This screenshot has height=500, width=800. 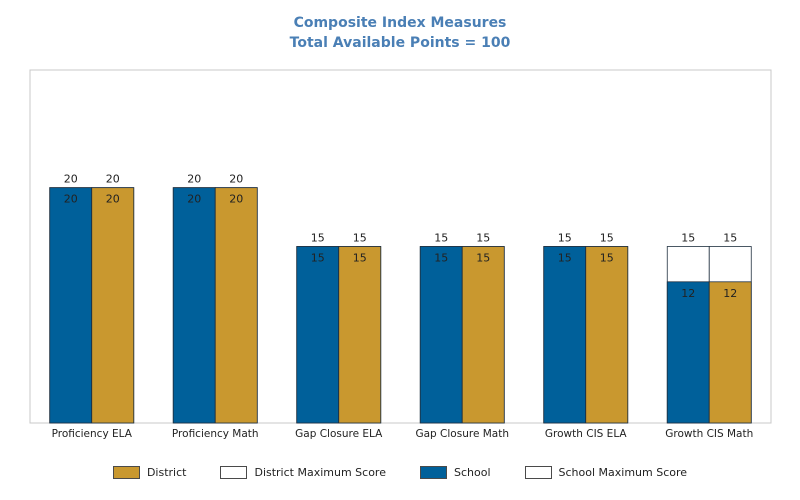 What do you see at coordinates (709, 434) in the screenshot?
I see `x-tick-label-growth-cis-math: Growth CIS Math` at bounding box center [709, 434].